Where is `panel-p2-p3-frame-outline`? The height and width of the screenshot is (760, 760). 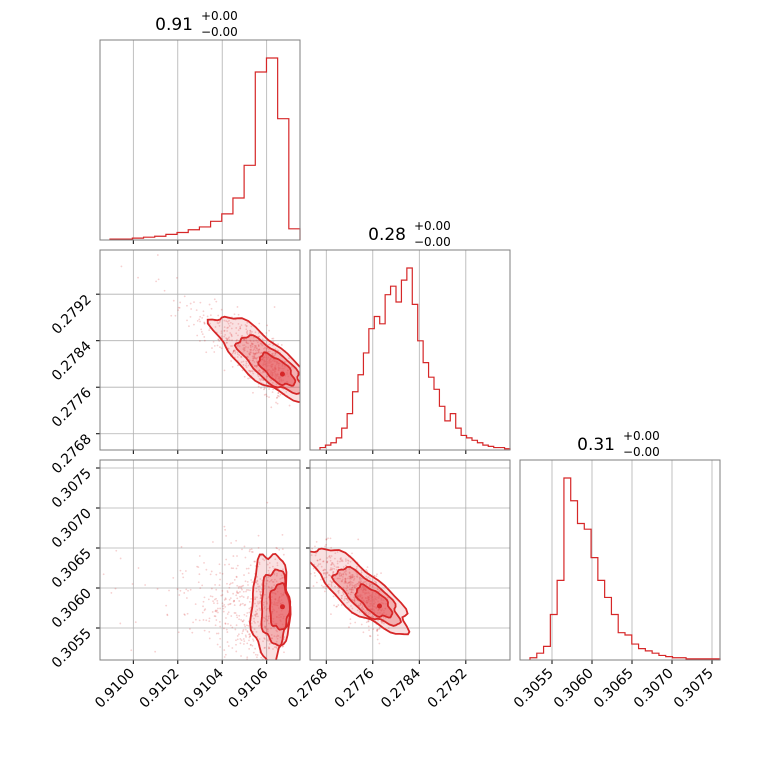 panel-p2-p3-frame-outline is located at coordinates (410, 560).